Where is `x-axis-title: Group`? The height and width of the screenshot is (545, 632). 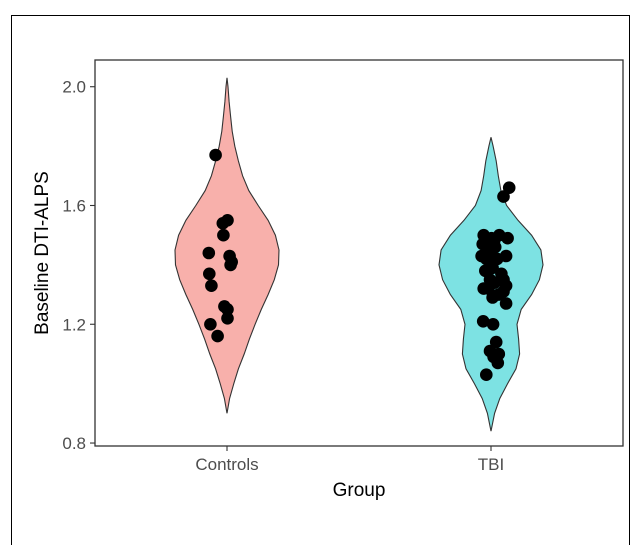 x-axis-title: Group is located at coordinates (359, 490).